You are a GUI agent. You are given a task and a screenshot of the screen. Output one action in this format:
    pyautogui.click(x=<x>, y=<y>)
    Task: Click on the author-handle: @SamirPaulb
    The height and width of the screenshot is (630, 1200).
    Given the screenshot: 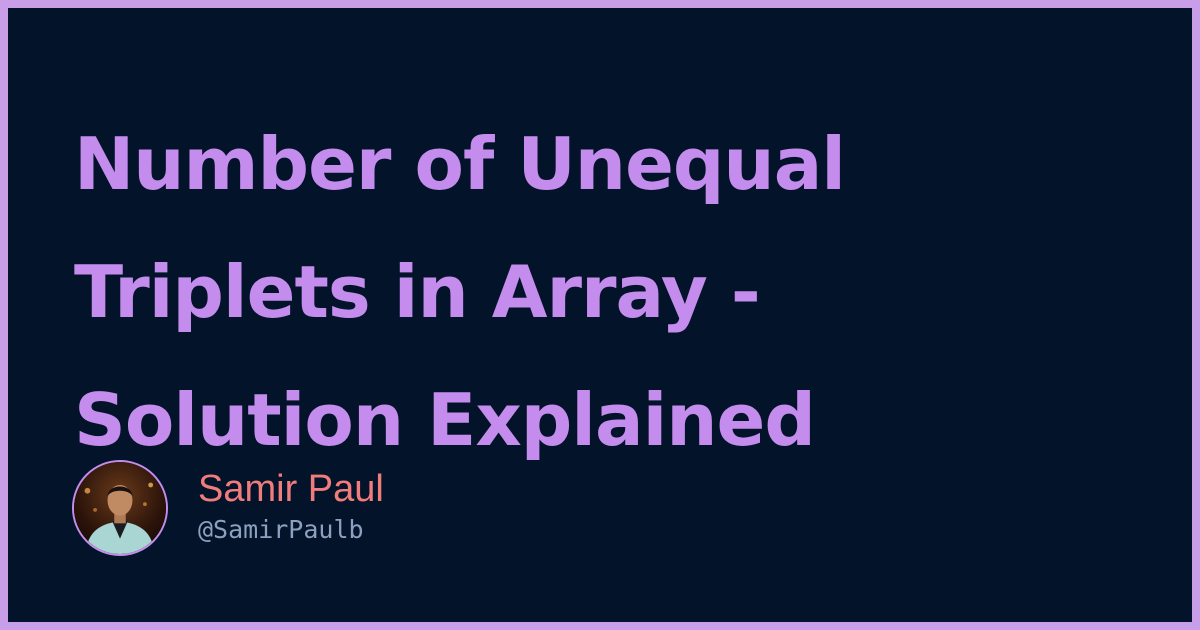 What is the action you would take?
    pyautogui.click(x=281, y=529)
    